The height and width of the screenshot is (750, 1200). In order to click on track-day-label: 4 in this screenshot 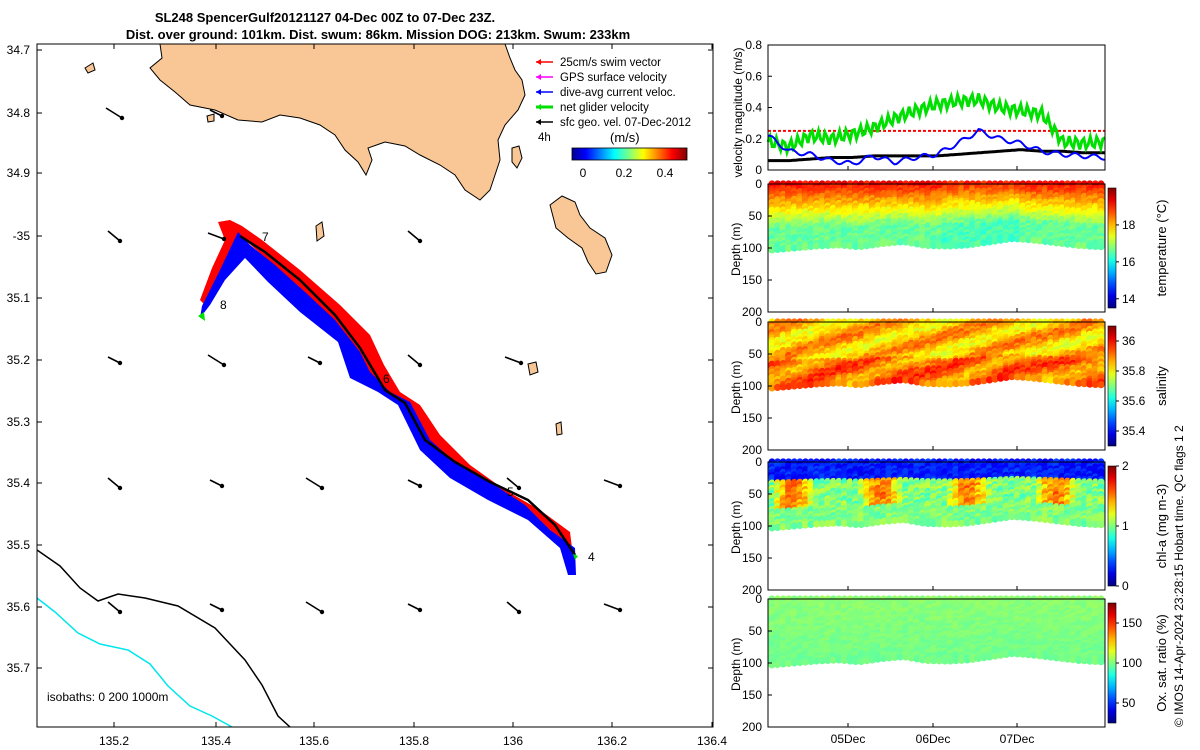, I will do `click(591, 557)`.